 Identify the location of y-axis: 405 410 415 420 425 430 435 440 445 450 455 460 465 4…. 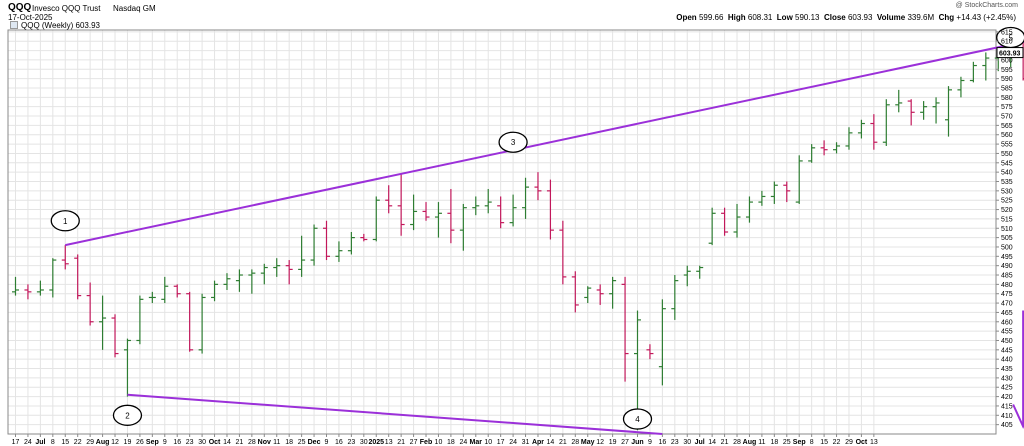
(1010, 229).